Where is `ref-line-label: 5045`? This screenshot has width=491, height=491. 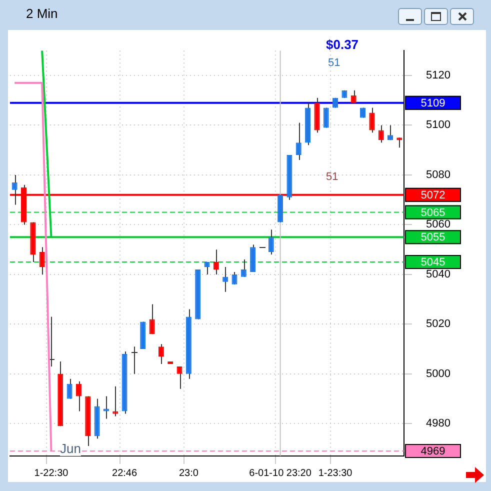
ref-line-label: 5045 is located at coordinates (433, 262).